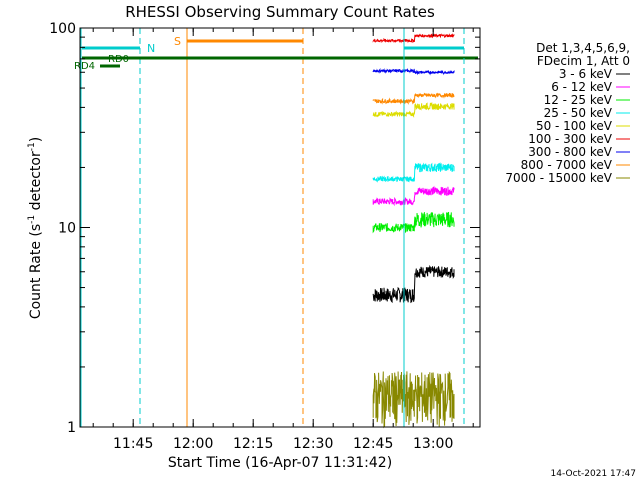 This screenshot has height=480, width=640. Describe the element at coordinates (62, 29) in the screenshot. I see `y-tick-label: 100` at that location.